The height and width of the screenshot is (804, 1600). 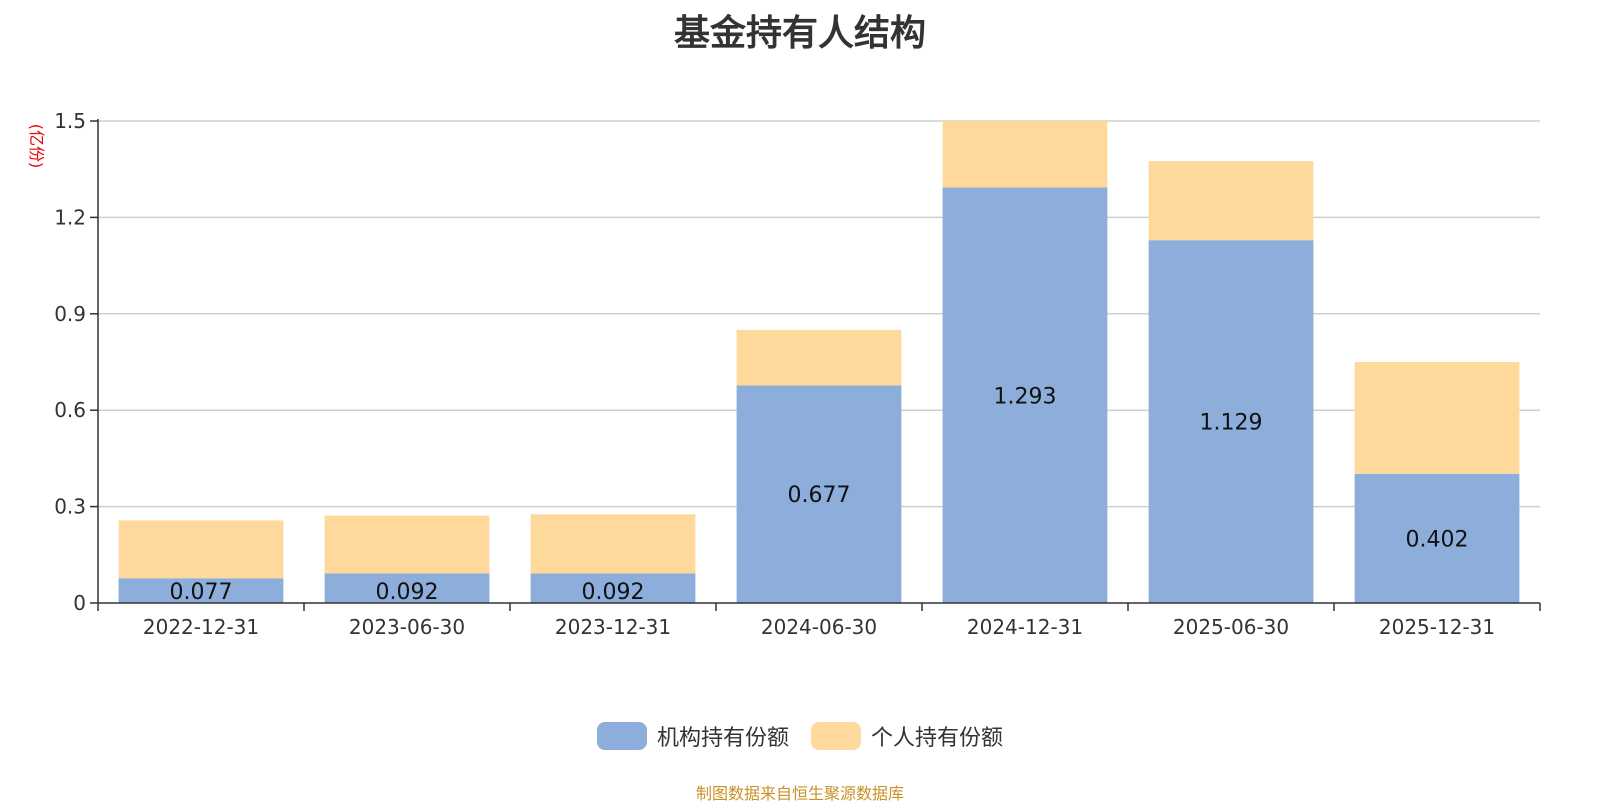 What do you see at coordinates (799, 793) in the screenshot?
I see `source-note: 制图数据来自恒生聚源数据库` at bounding box center [799, 793].